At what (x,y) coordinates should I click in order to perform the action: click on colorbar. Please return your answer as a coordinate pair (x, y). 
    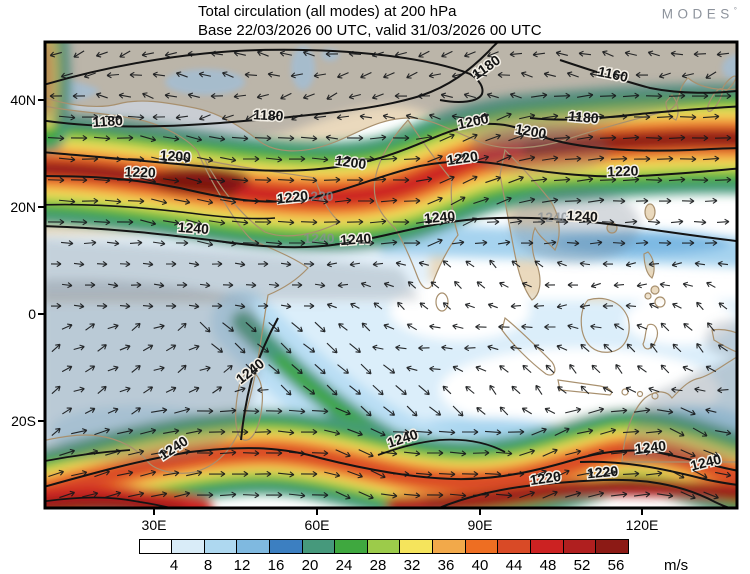
    Looking at the image, I should click on (384, 546).